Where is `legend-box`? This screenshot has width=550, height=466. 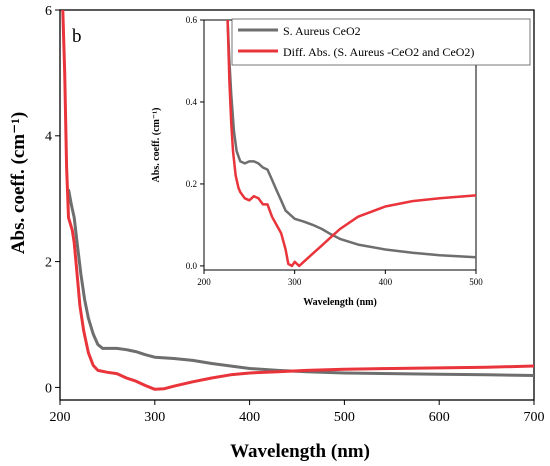 legend-box is located at coordinates (381, 42).